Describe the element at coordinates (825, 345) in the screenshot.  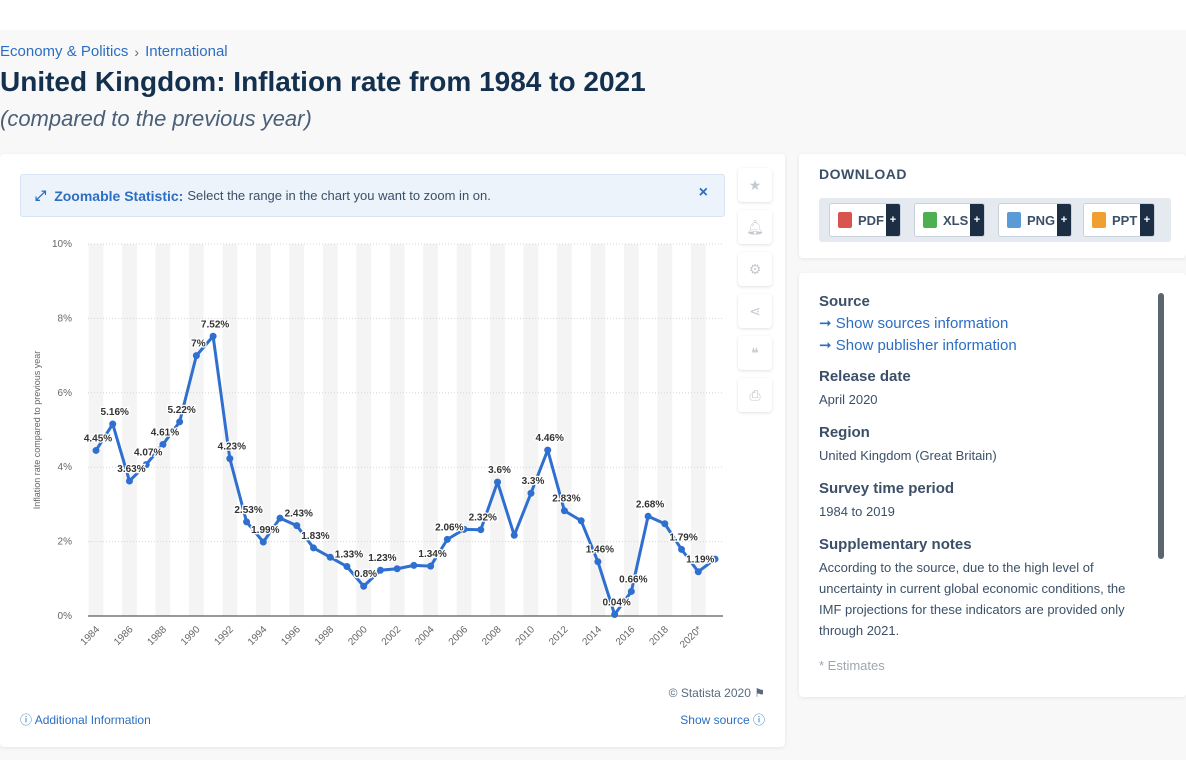
I see `arrow-right-icon: ➞` at that location.